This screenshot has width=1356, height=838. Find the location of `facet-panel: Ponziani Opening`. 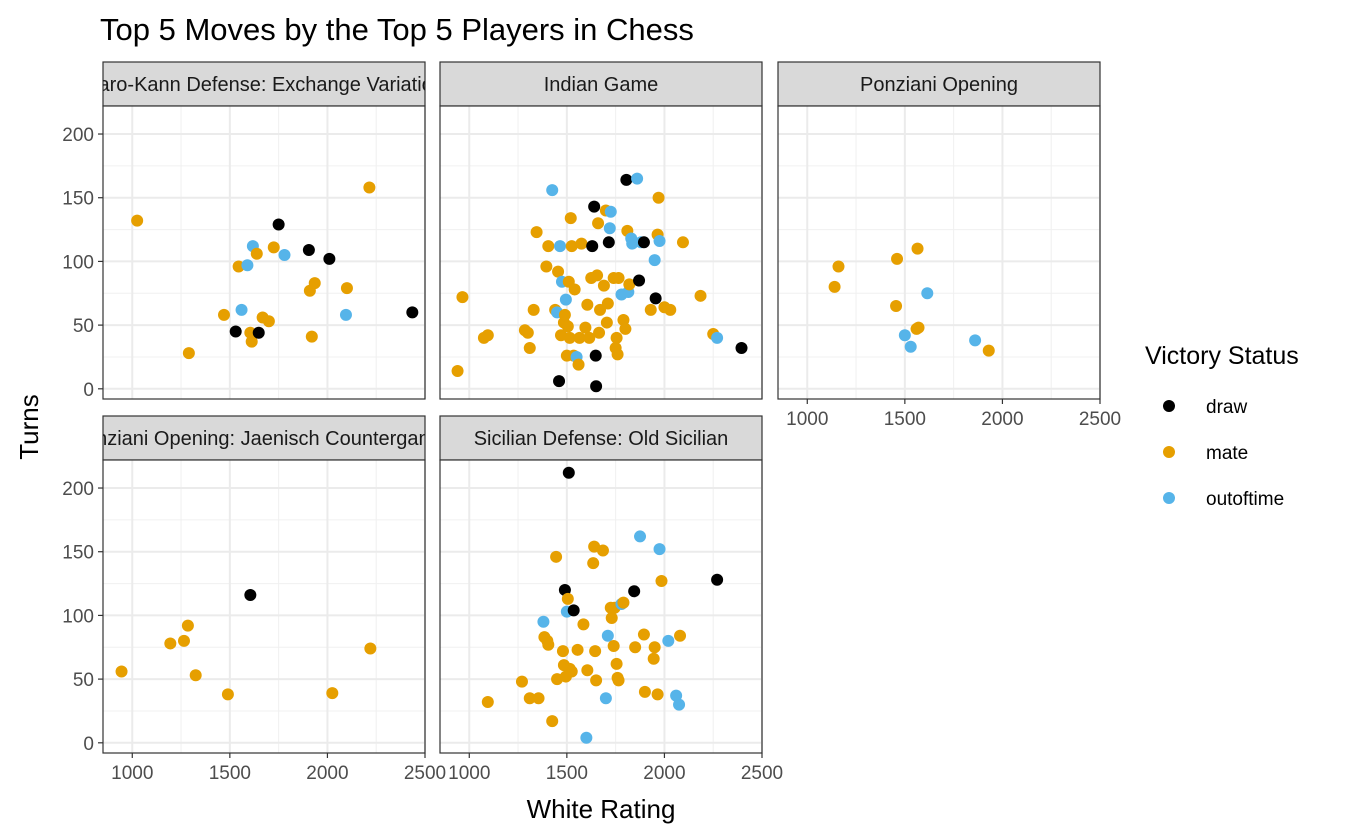

facet-panel: Ponziani Opening is located at coordinates (939, 230).